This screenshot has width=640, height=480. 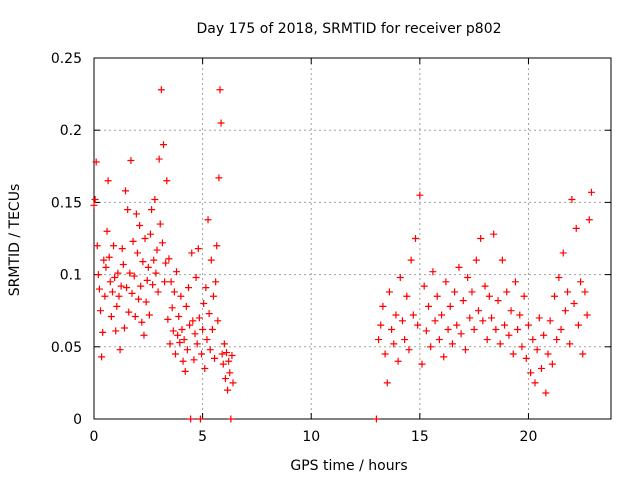 What do you see at coordinates (94, 437) in the screenshot?
I see `x-tick-label: 0` at bounding box center [94, 437].